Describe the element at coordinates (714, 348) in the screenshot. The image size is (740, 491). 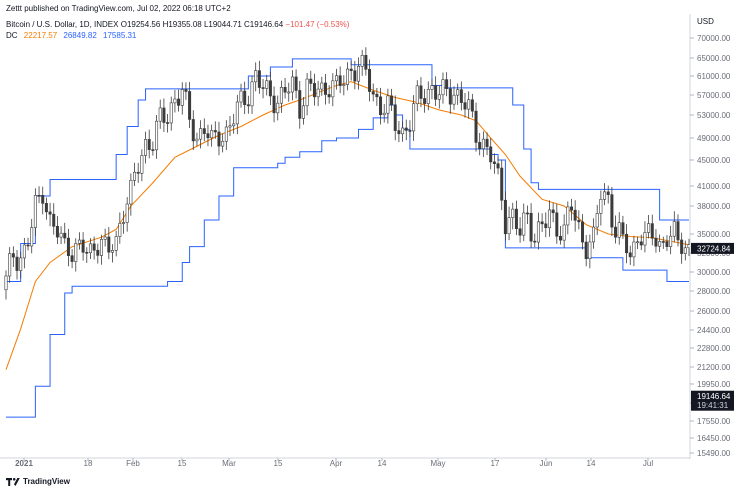
I see `price-tick-label: 22800.00` at that location.